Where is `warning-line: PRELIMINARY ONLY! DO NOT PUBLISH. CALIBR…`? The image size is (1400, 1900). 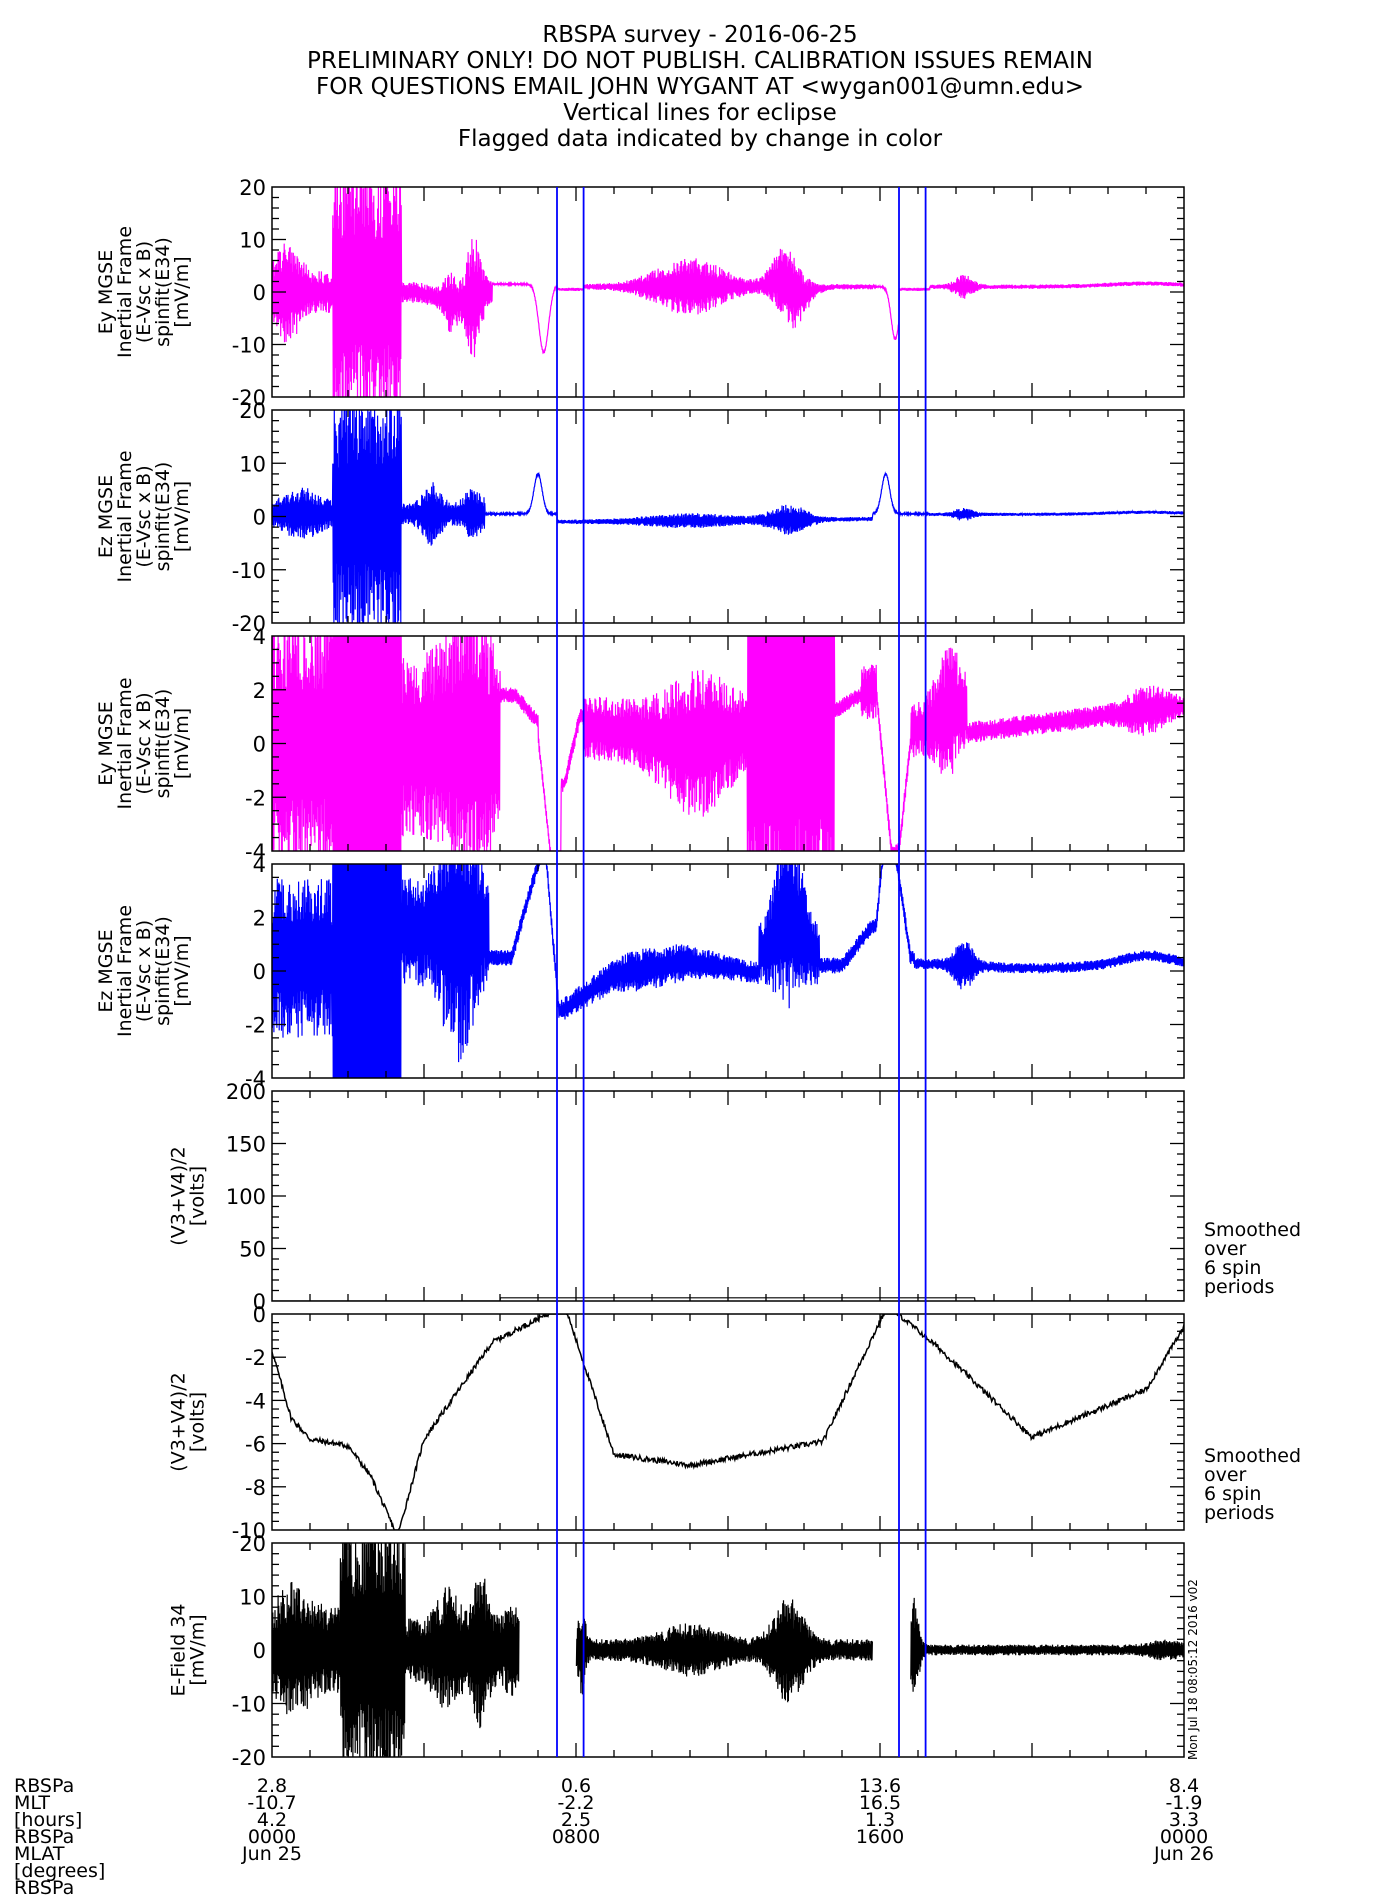
warning-line: PRELIMINARY ONLY! DO NOT PUBLISH. CALIBR… is located at coordinates (699, 61).